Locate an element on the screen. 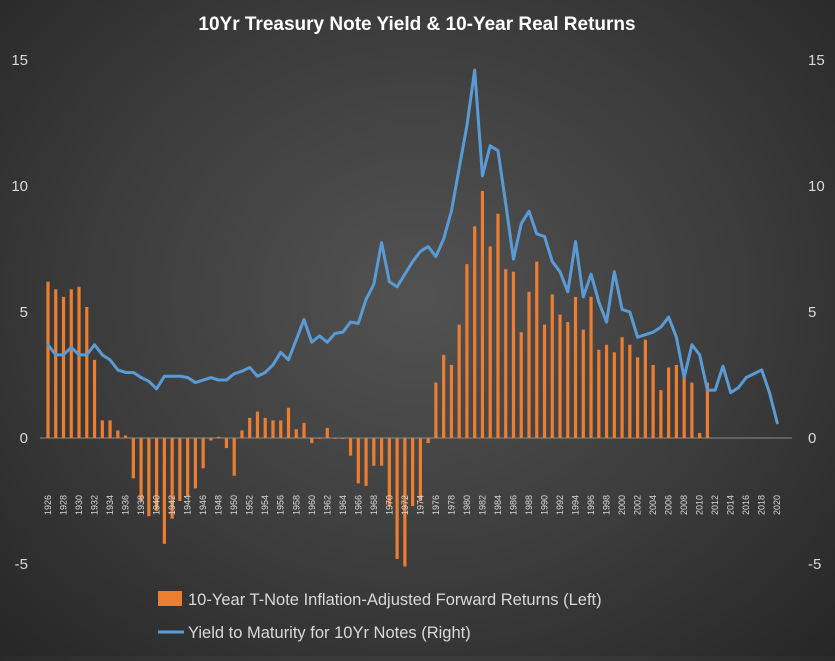 The height and width of the screenshot is (661, 835). right-tick-label: -5 is located at coordinates (814, 564).